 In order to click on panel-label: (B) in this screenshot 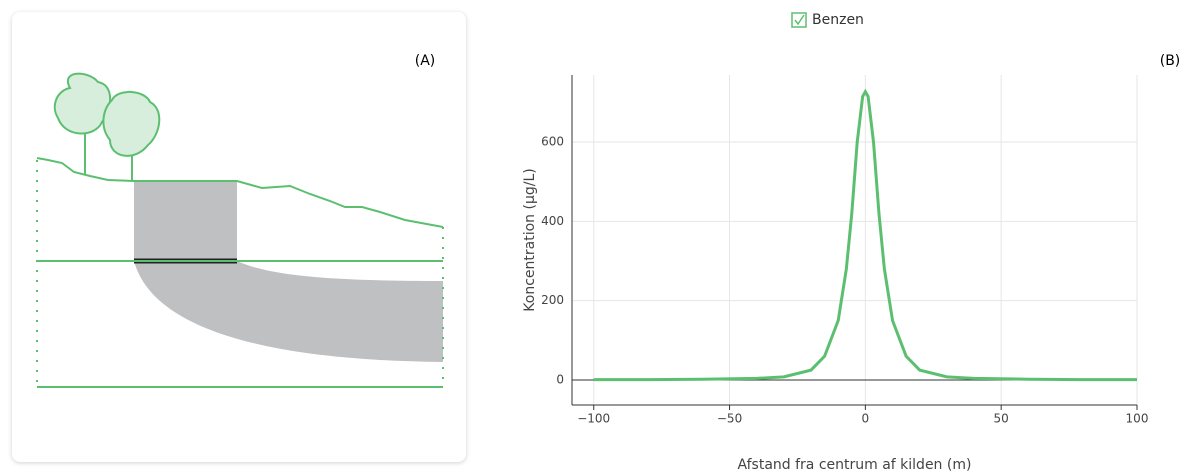, I will do `click(1170, 61)`.